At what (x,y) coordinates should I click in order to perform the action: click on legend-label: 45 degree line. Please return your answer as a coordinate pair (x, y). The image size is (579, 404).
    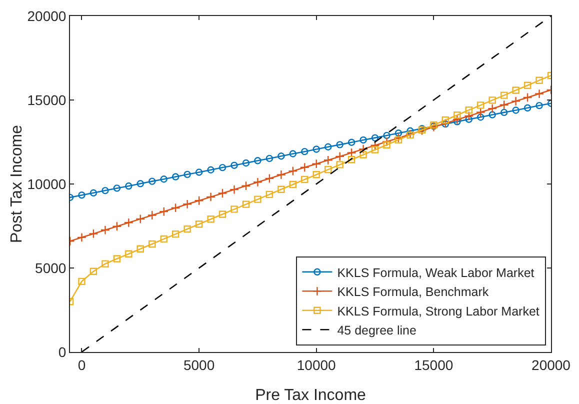
    Looking at the image, I should click on (376, 331).